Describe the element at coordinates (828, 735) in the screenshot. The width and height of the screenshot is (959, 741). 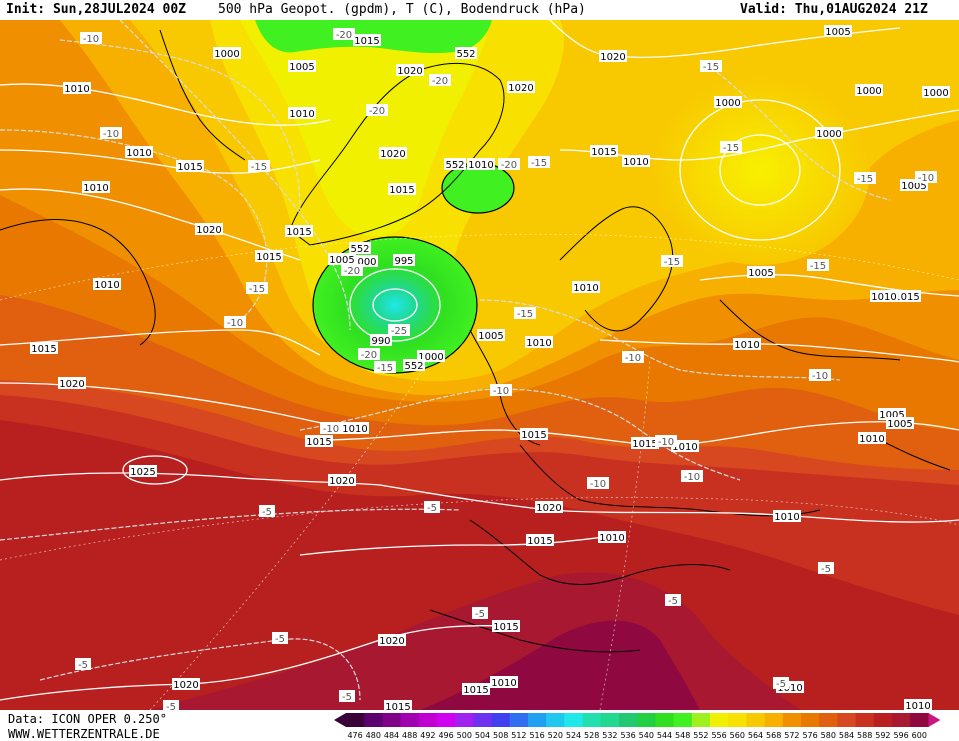
I see `colorbar-tick-label: 580` at that location.